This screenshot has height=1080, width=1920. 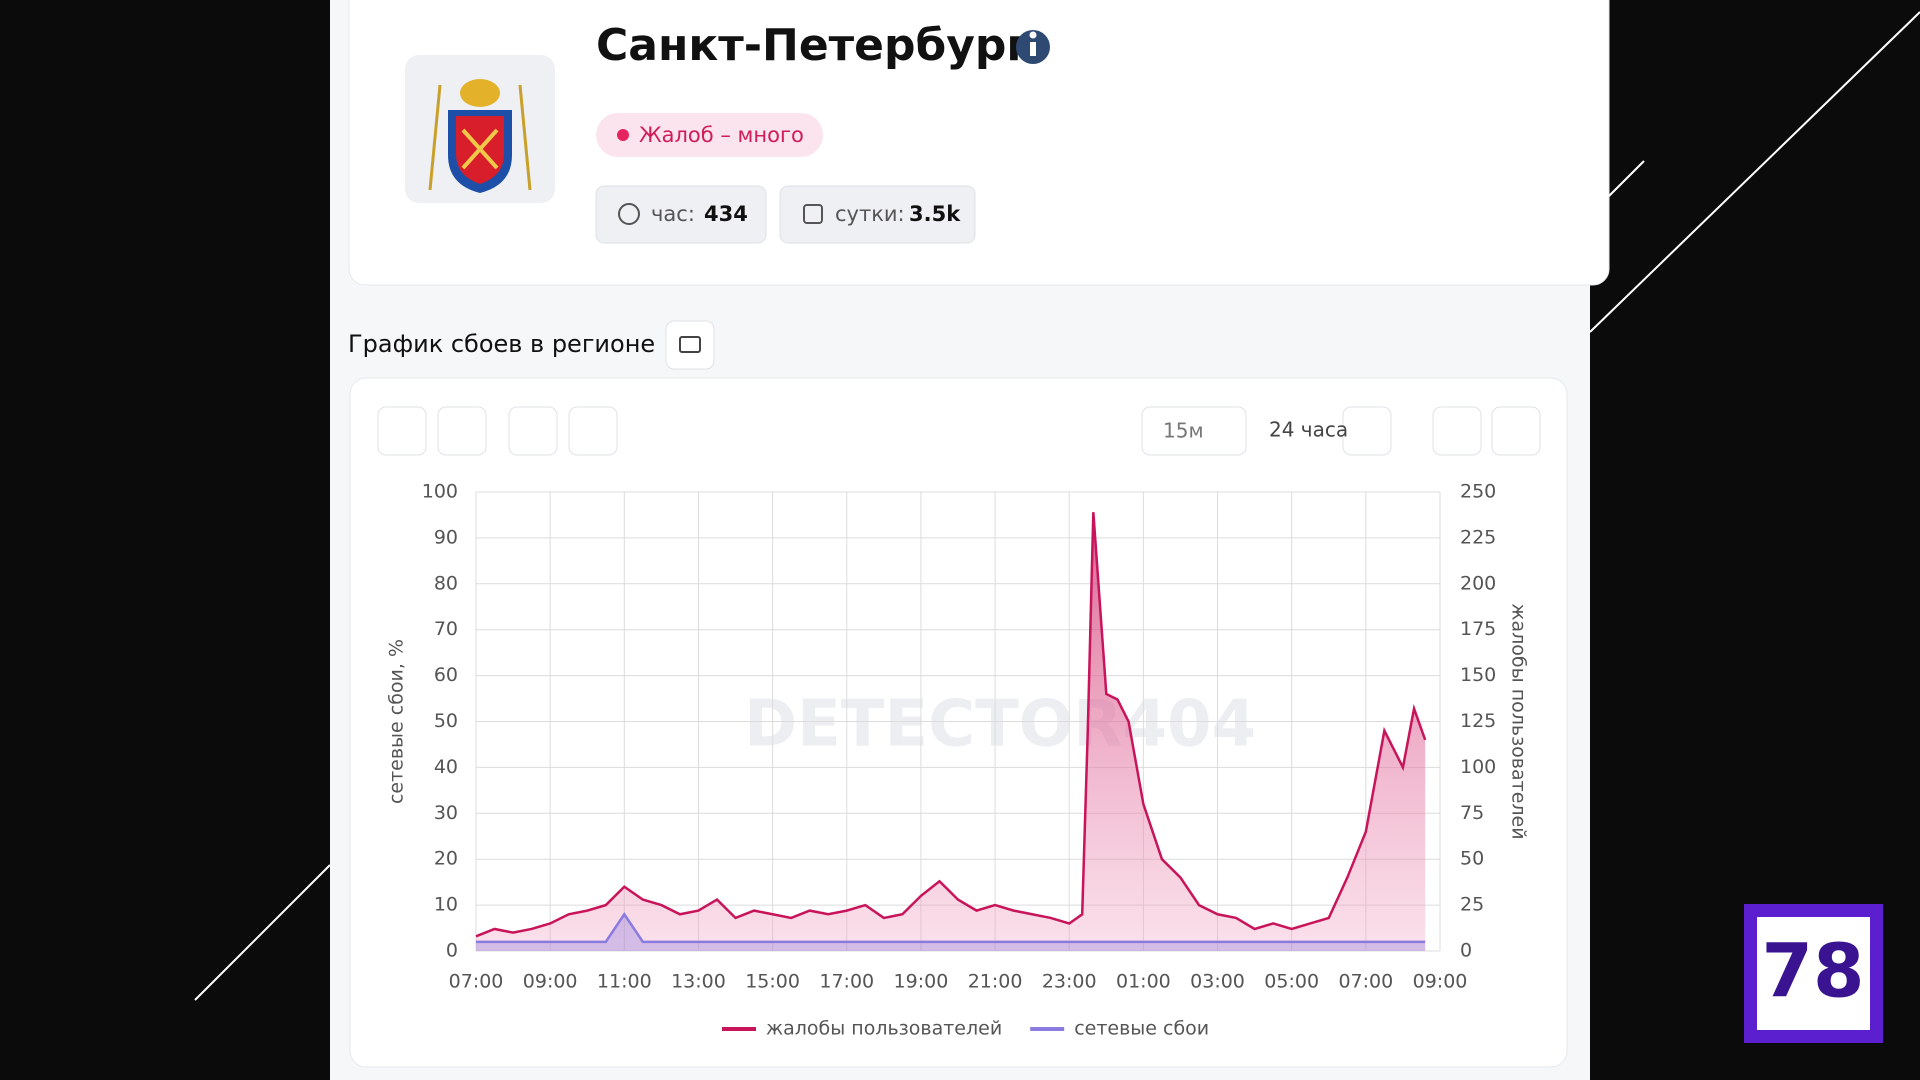 What do you see at coordinates (772, 982) in the screenshot?
I see `x-tick-label: 15:00` at bounding box center [772, 982].